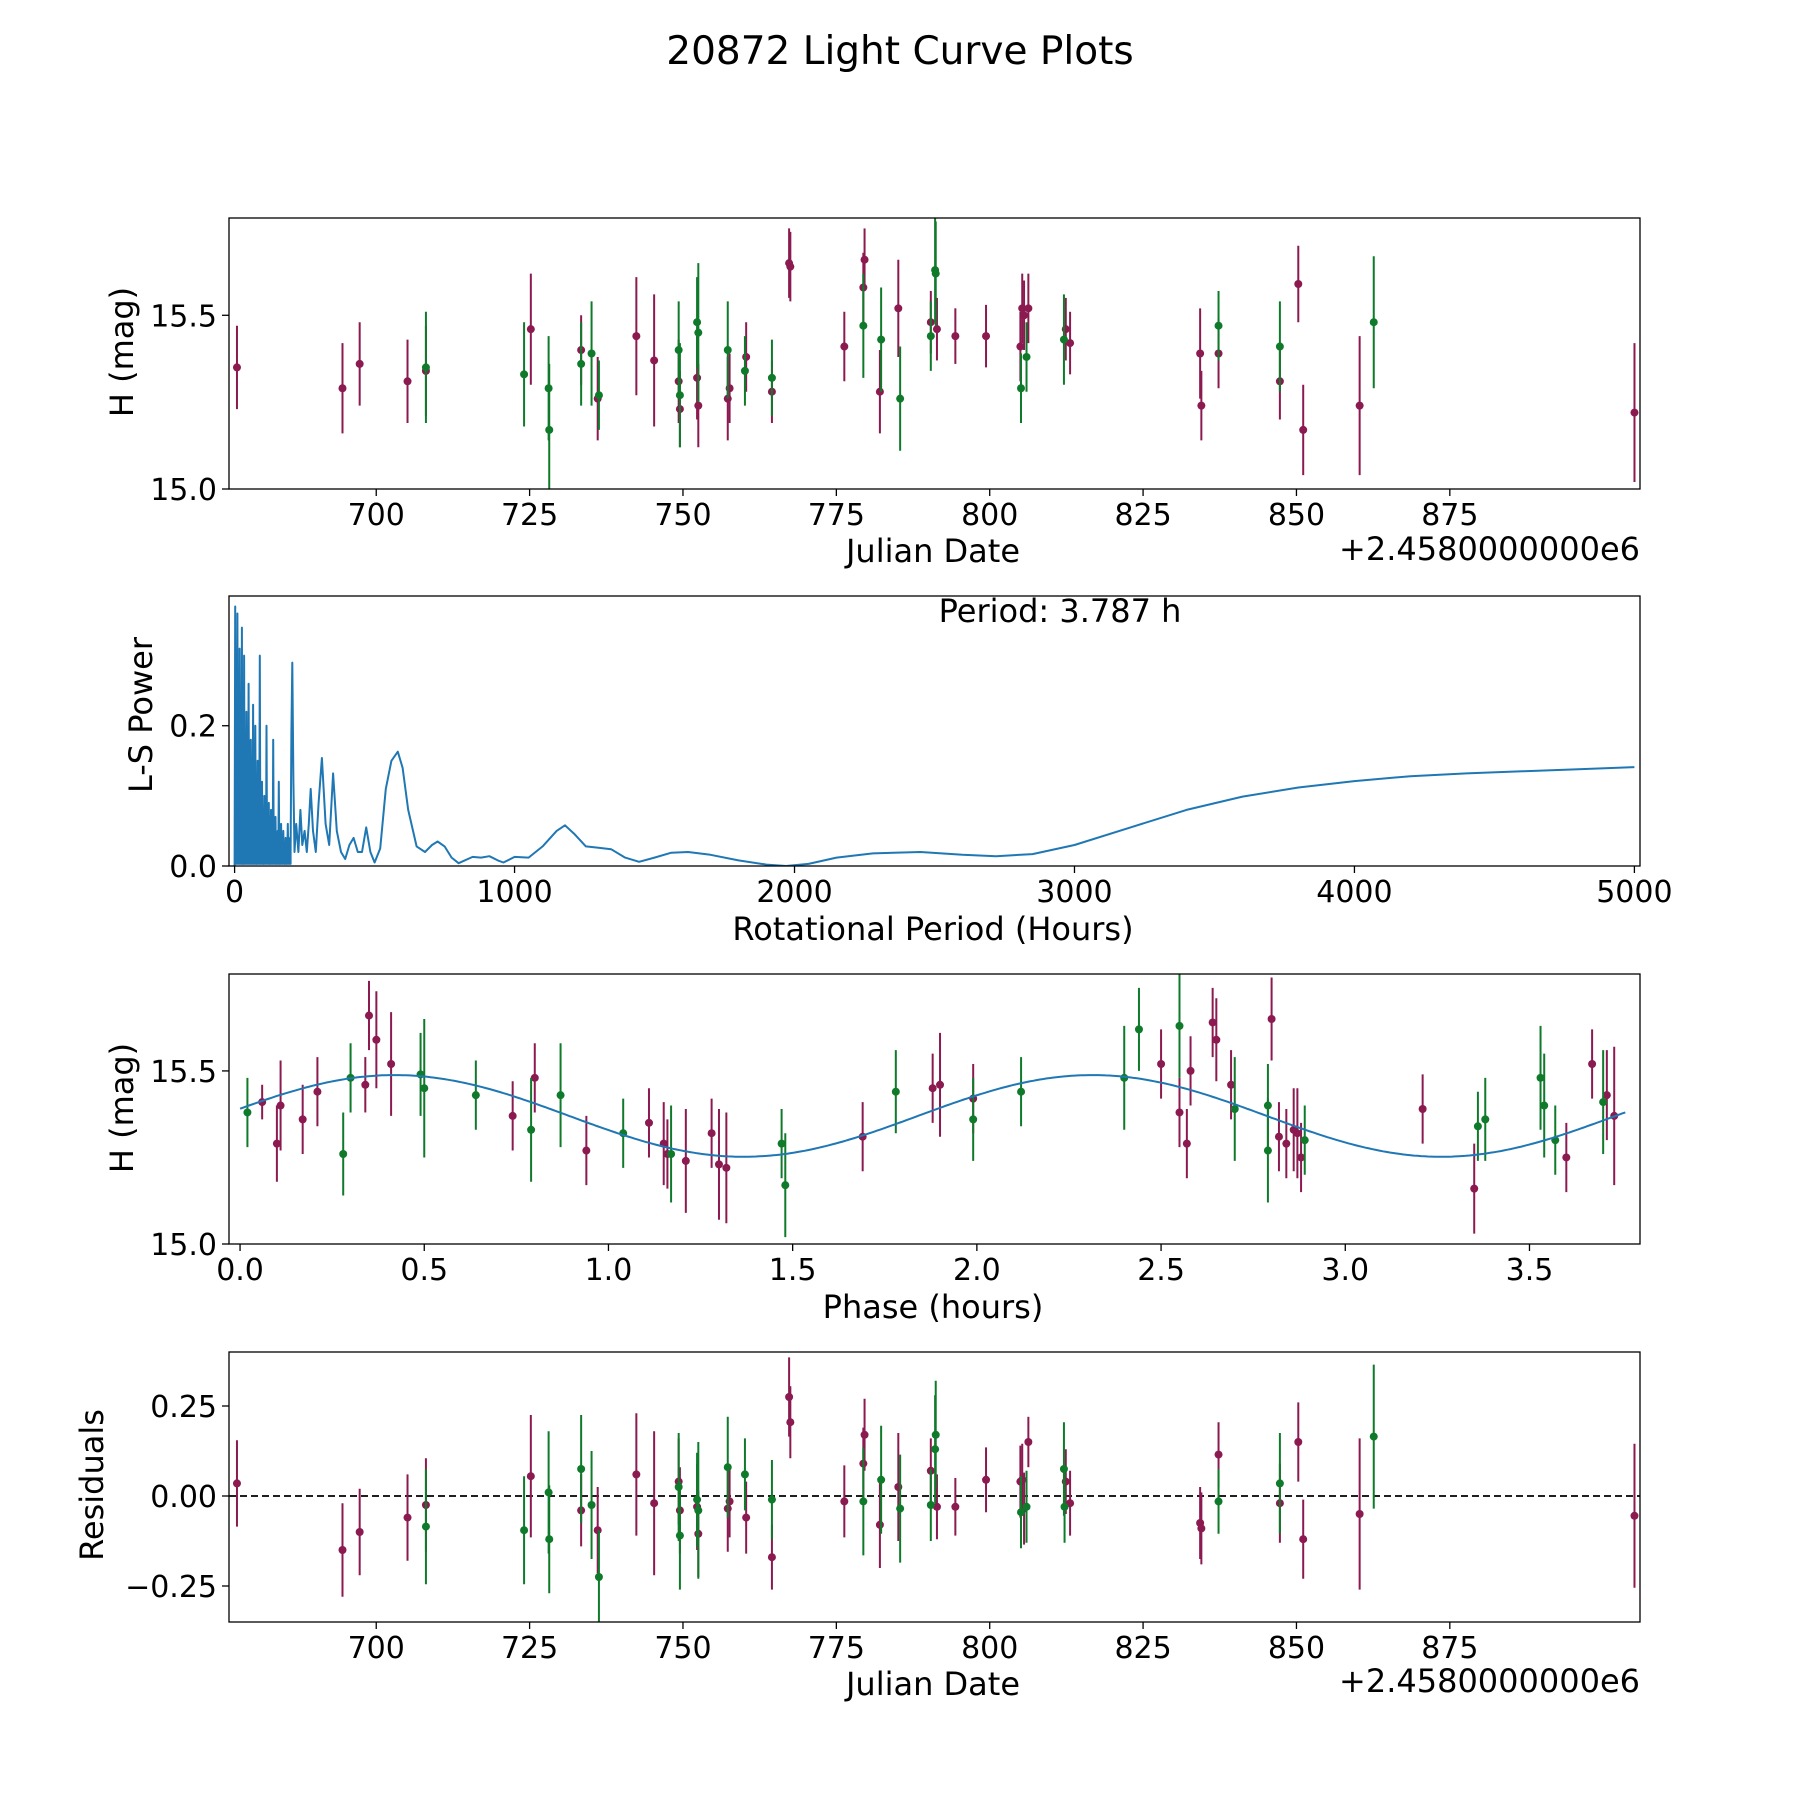 This screenshot has height=1804, width=1800. What do you see at coordinates (933, 1307) in the screenshot?
I see `x-axis-label: Phase (hours)` at bounding box center [933, 1307].